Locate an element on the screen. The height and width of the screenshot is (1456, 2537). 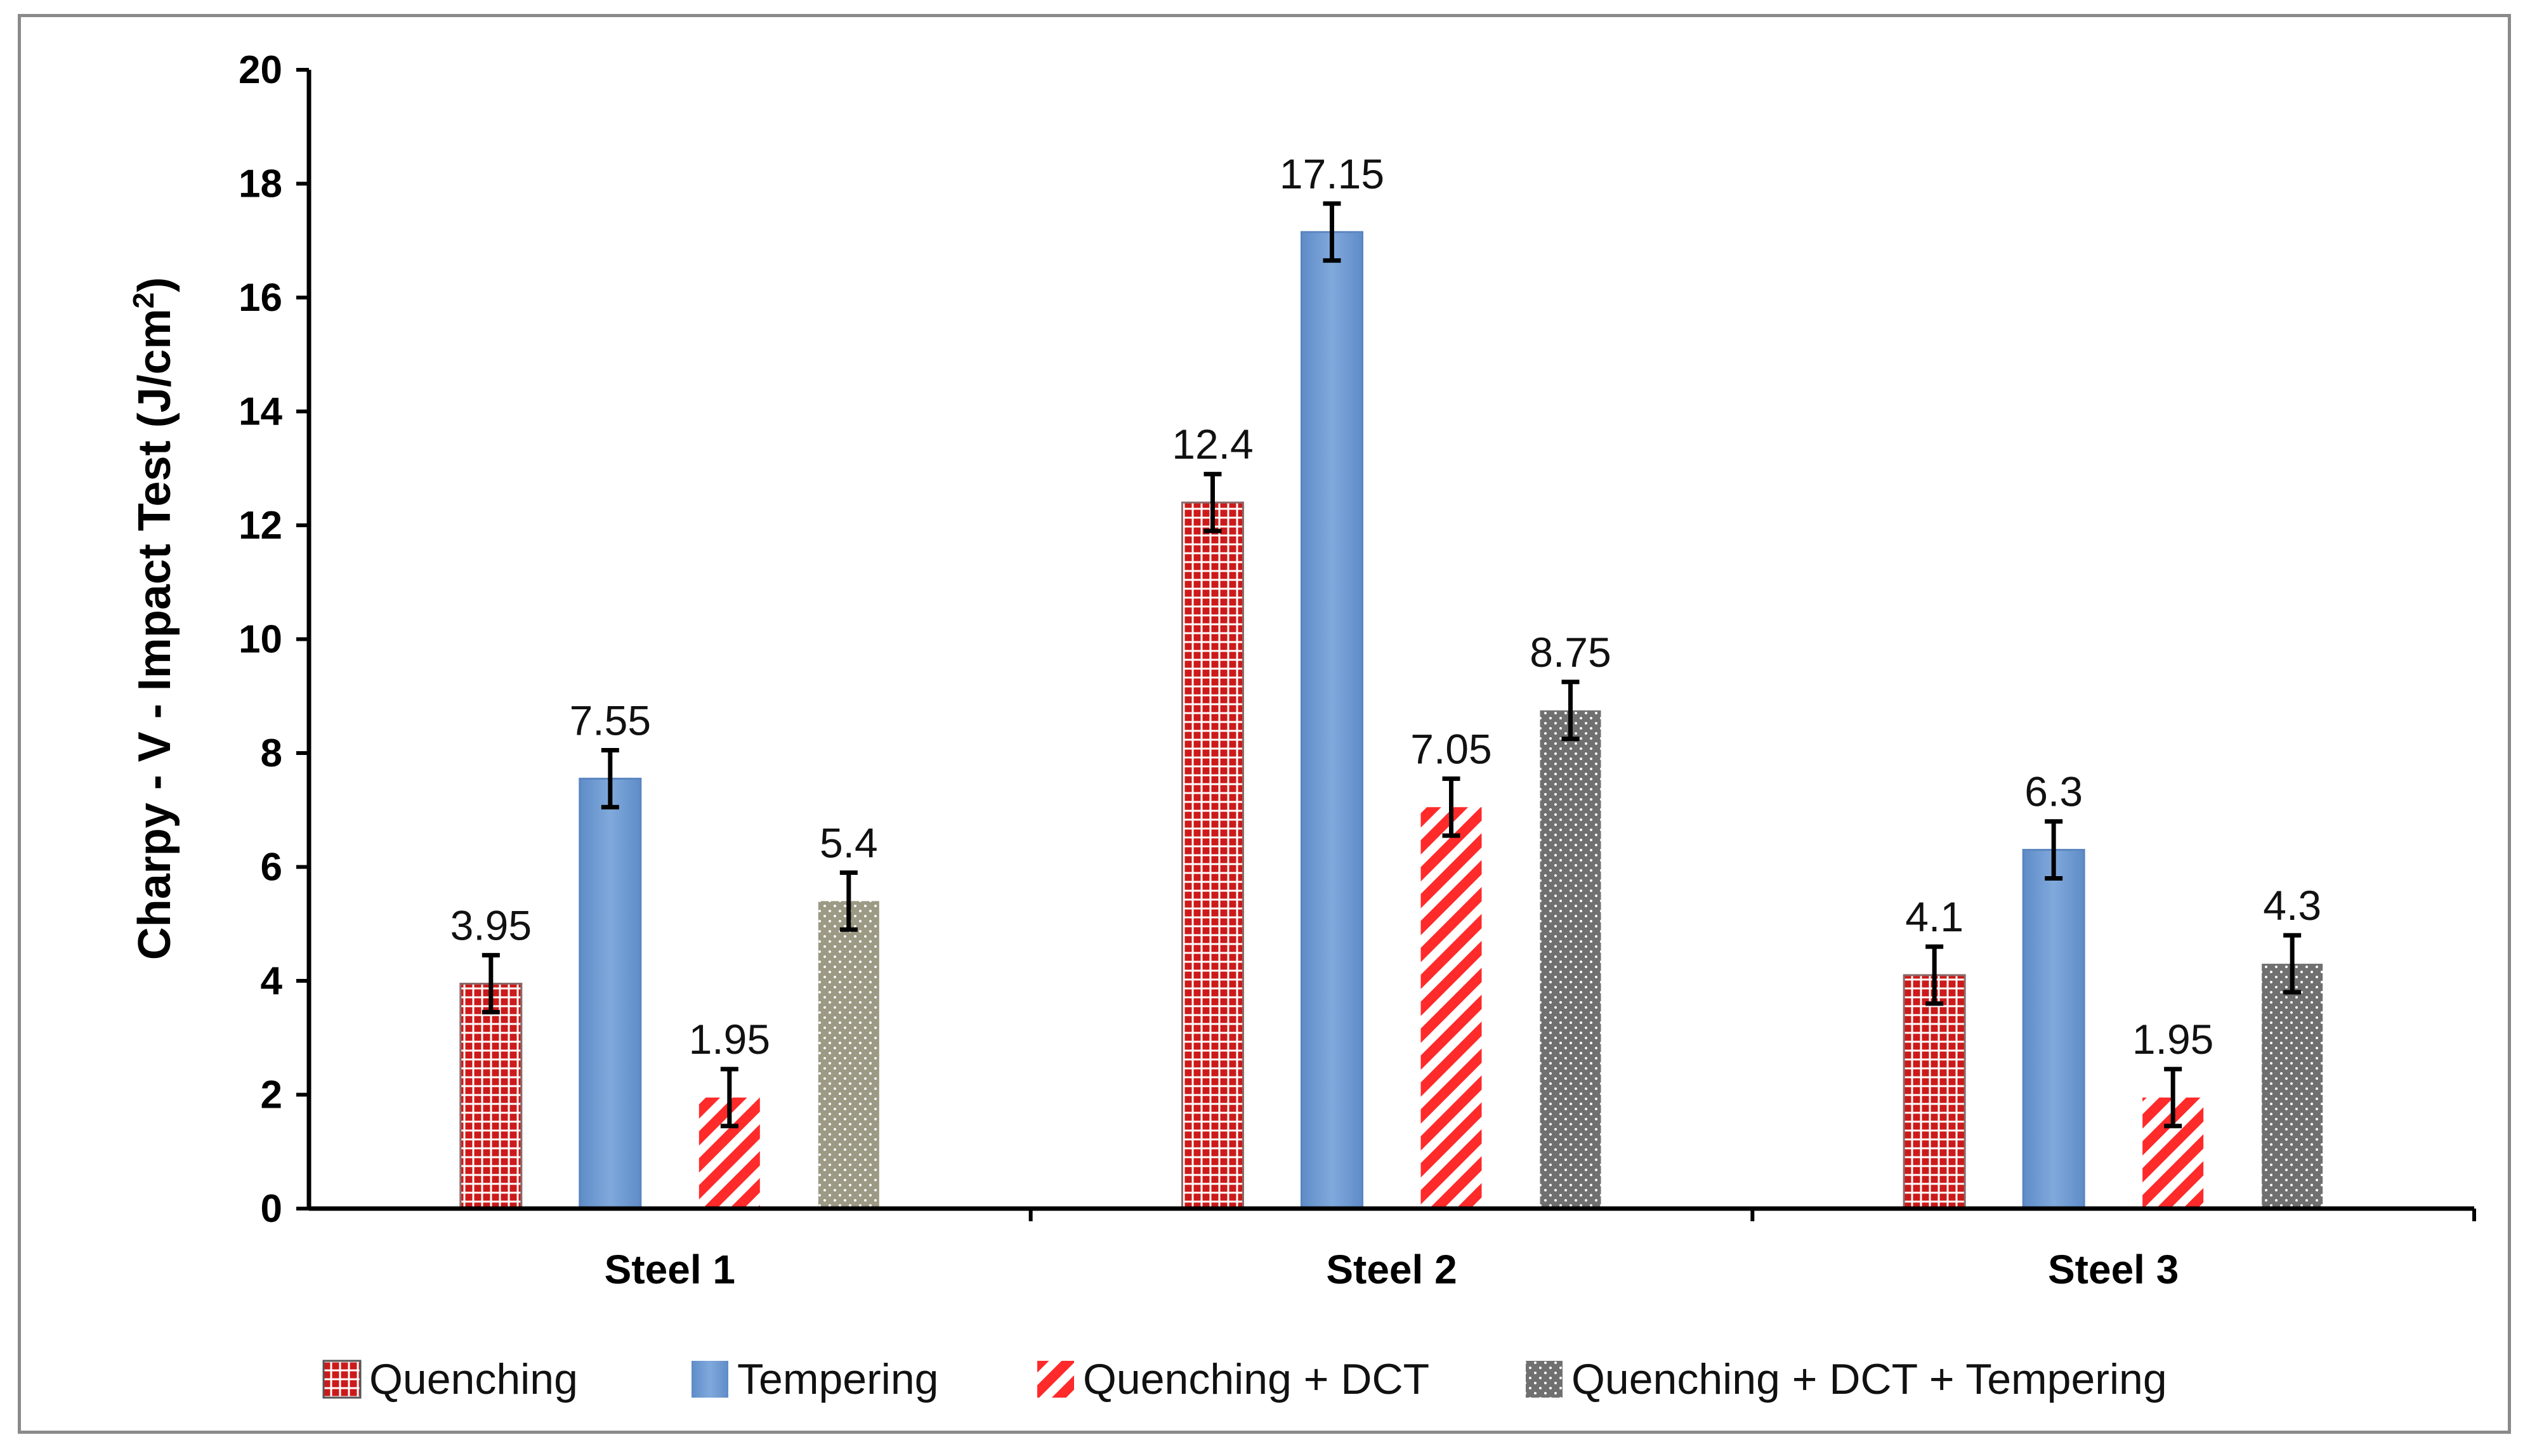
data-label: 7.55 is located at coordinates (610, 720).